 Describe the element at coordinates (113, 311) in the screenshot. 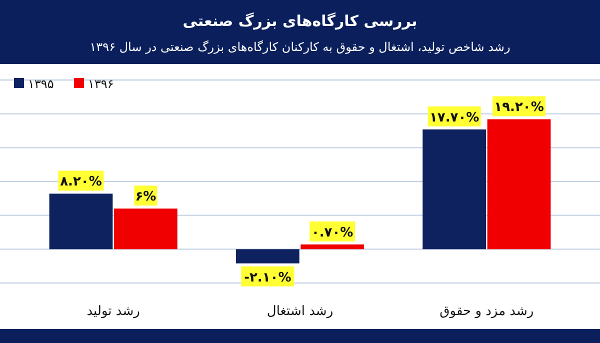

I see `x-tick-label: رشد تولید` at that location.